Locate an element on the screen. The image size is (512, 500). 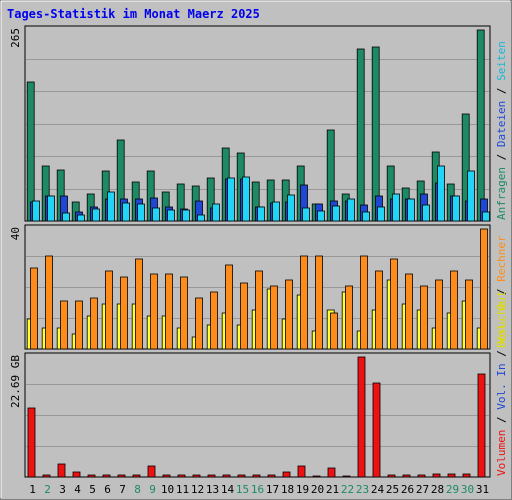
legend-top: Anfragen / Dateien / Seiten is located at coordinates (501, 130).